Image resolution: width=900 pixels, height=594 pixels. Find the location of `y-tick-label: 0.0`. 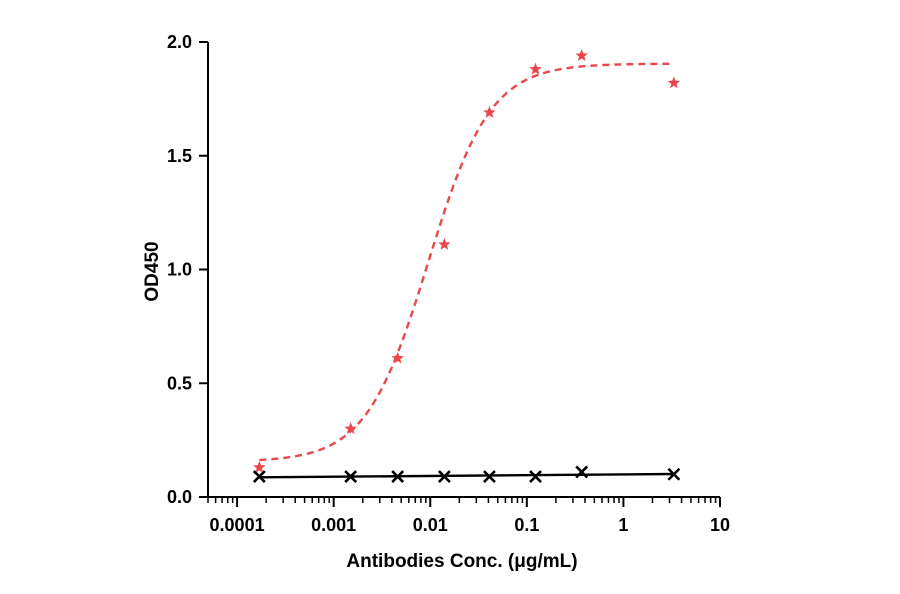

y-tick-label: 0.0 is located at coordinates (179, 497).